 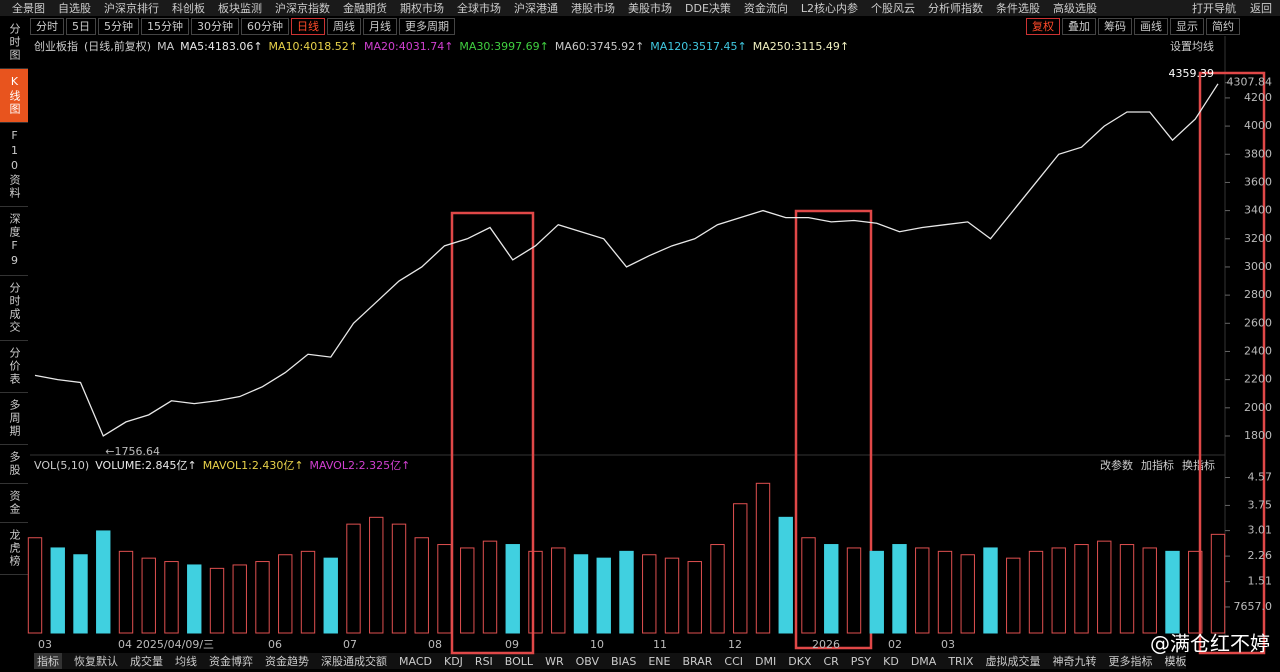 What do you see at coordinates (14, 549) in the screenshot?
I see `side-tab: 龙虎榜` at bounding box center [14, 549].